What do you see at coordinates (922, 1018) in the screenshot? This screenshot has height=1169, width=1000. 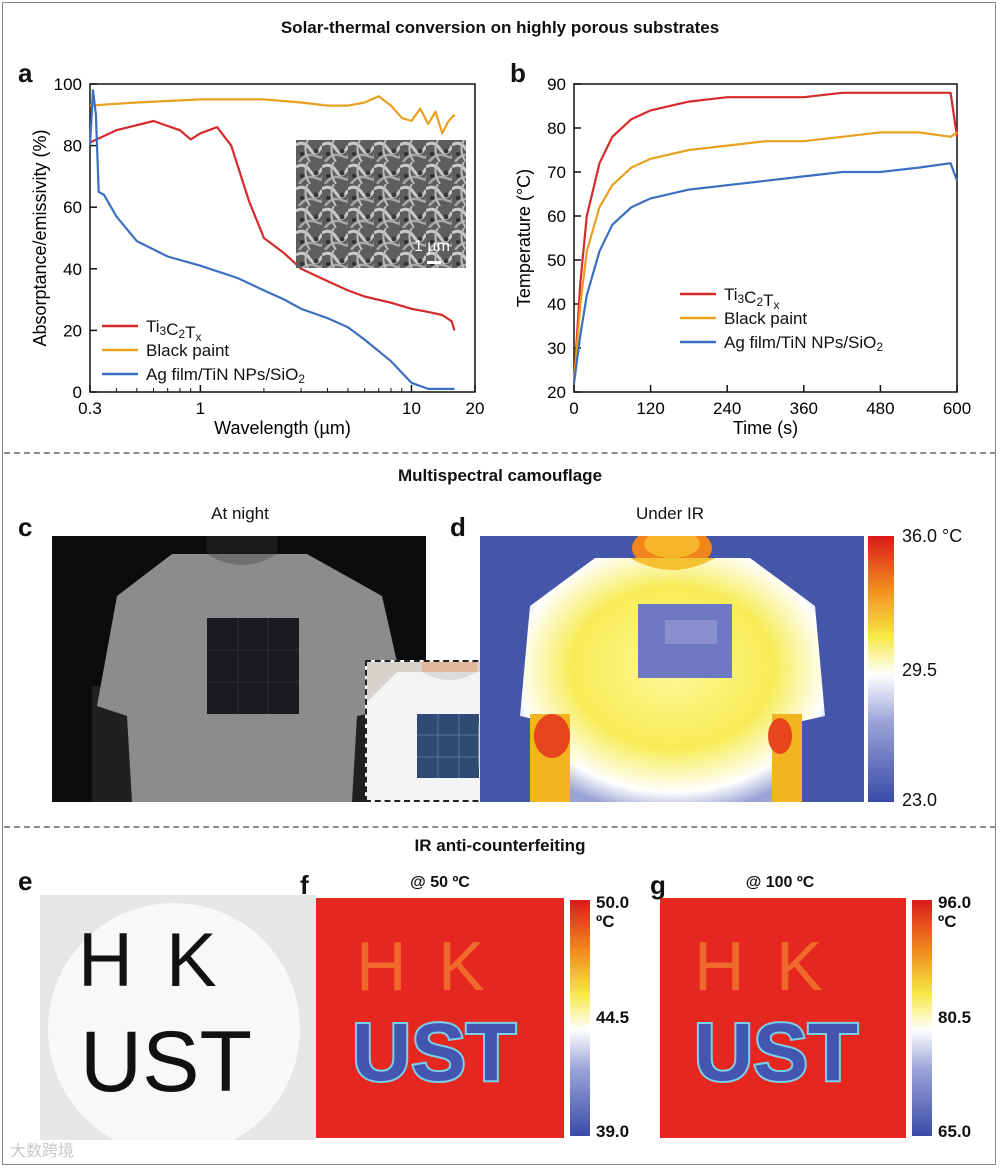 I see `colorbar-g` at bounding box center [922, 1018].